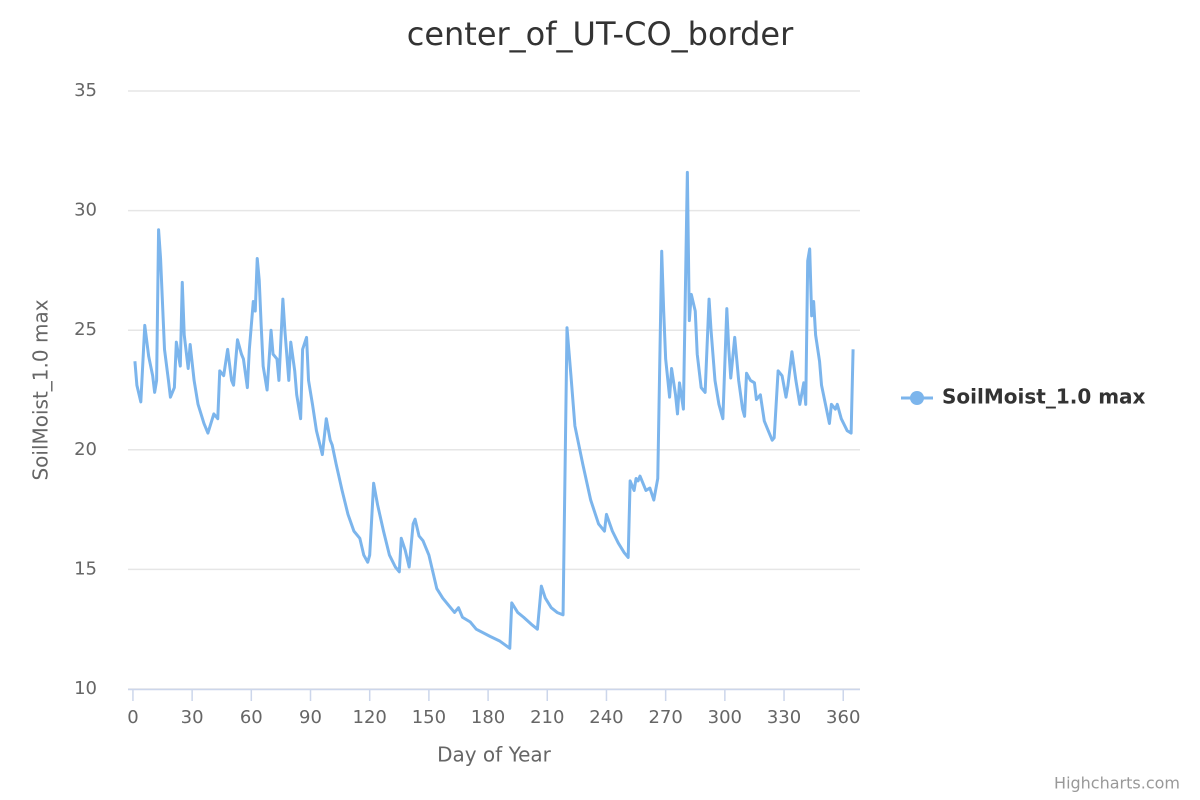 Image resolution: width=1200 pixels, height=800 pixels. Describe the element at coordinates (429, 717) in the screenshot. I see `x-tick-label: 150` at that location.